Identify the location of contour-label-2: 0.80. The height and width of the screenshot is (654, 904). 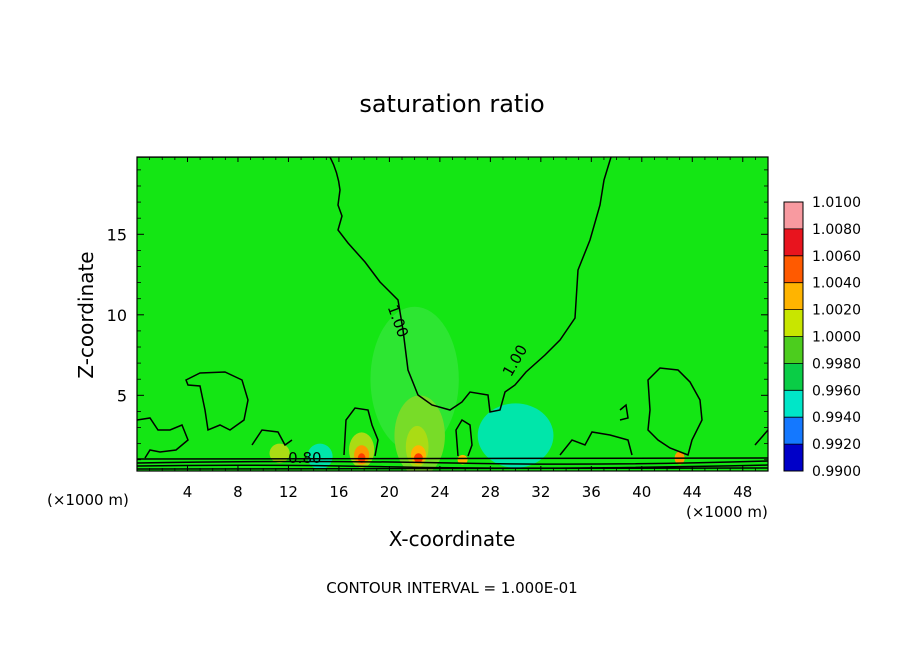
(304, 458).